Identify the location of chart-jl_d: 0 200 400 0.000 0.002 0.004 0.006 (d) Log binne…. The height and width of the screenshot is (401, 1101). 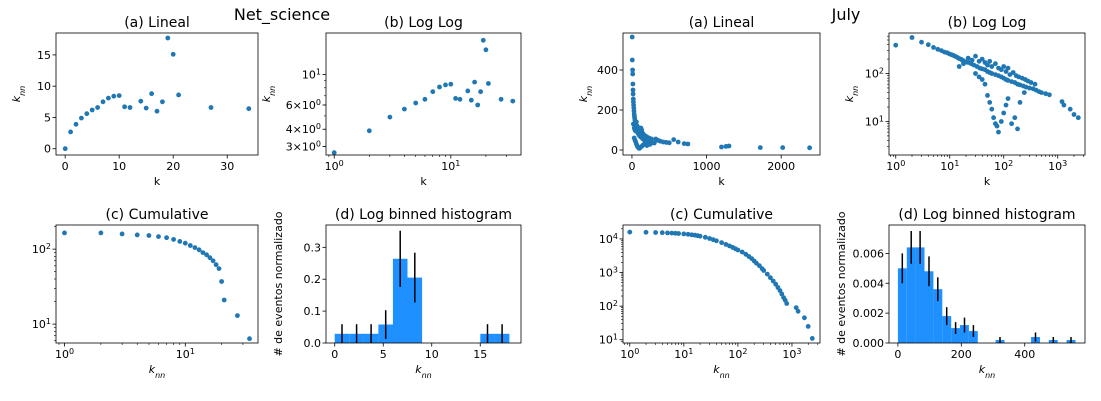
(960, 293).